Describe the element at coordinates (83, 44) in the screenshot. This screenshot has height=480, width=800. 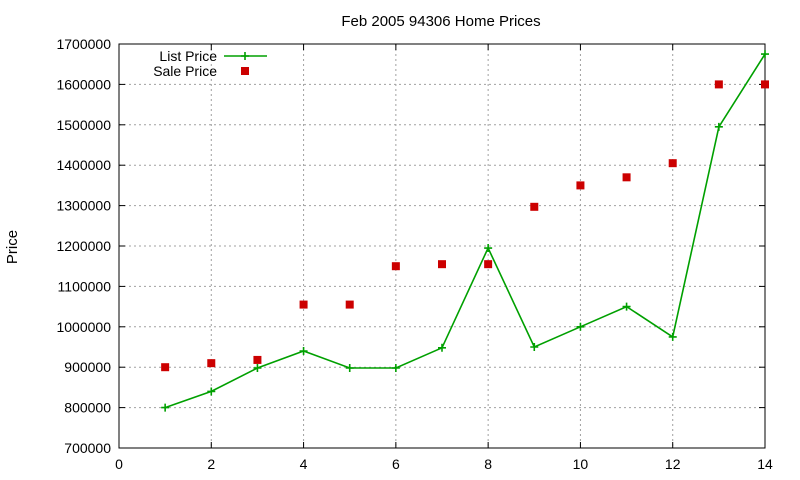
I see `y-tick-label: 1700000` at that location.